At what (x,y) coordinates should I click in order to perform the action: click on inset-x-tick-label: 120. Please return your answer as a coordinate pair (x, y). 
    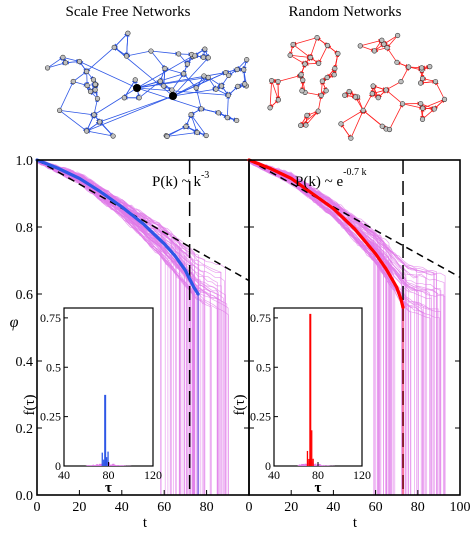
    Looking at the image, I should click on (153, 475).